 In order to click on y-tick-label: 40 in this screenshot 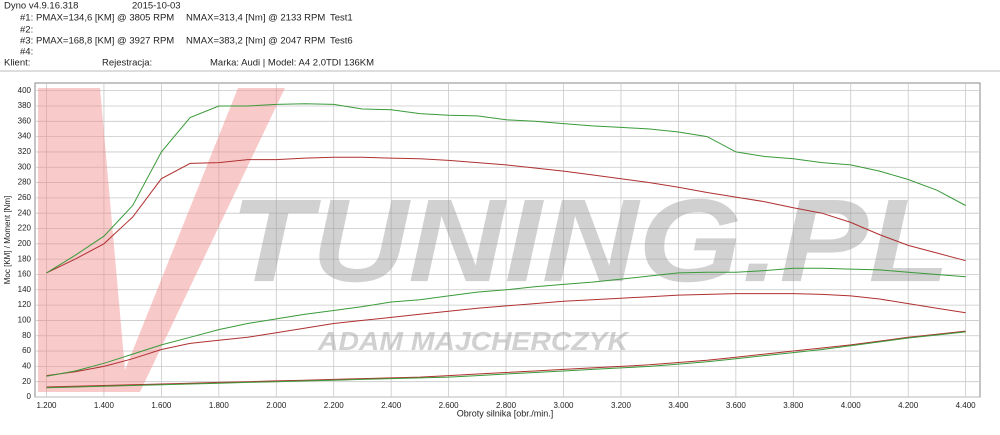, I will do `click(26, 365)`.